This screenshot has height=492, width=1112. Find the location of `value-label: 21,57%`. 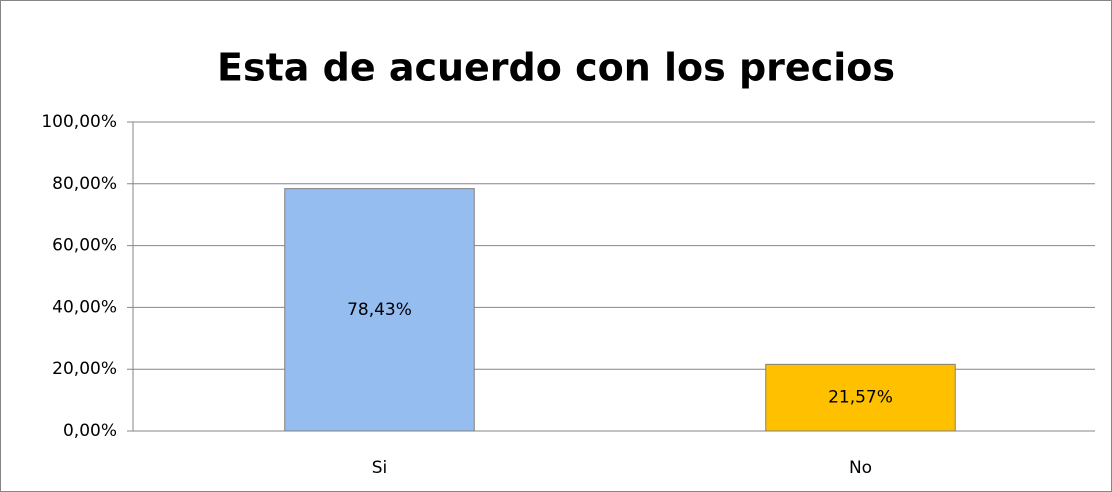

value-label: 21,57% is located at coordinates (860, 398).